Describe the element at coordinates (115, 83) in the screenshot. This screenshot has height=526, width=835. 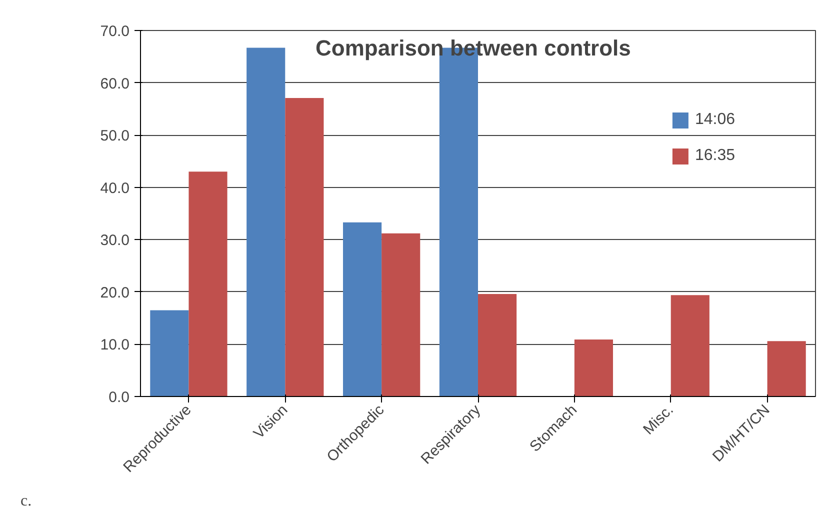
I see `y-tick-label: 60.0` at that location.